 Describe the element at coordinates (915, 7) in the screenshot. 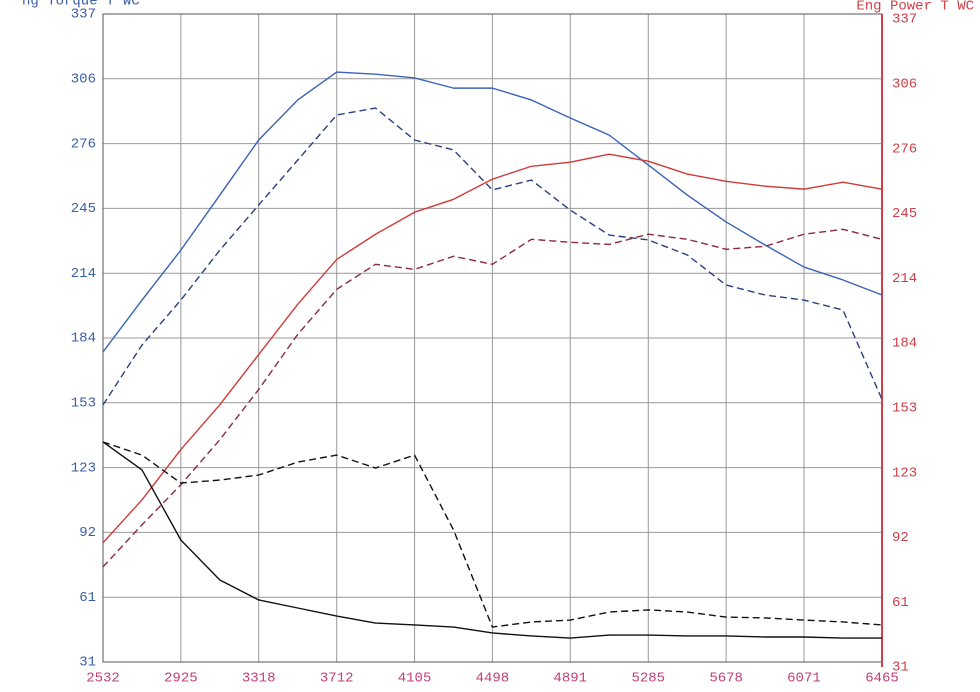

I see `y2-axis-title: Eng Power T WC` at that location.